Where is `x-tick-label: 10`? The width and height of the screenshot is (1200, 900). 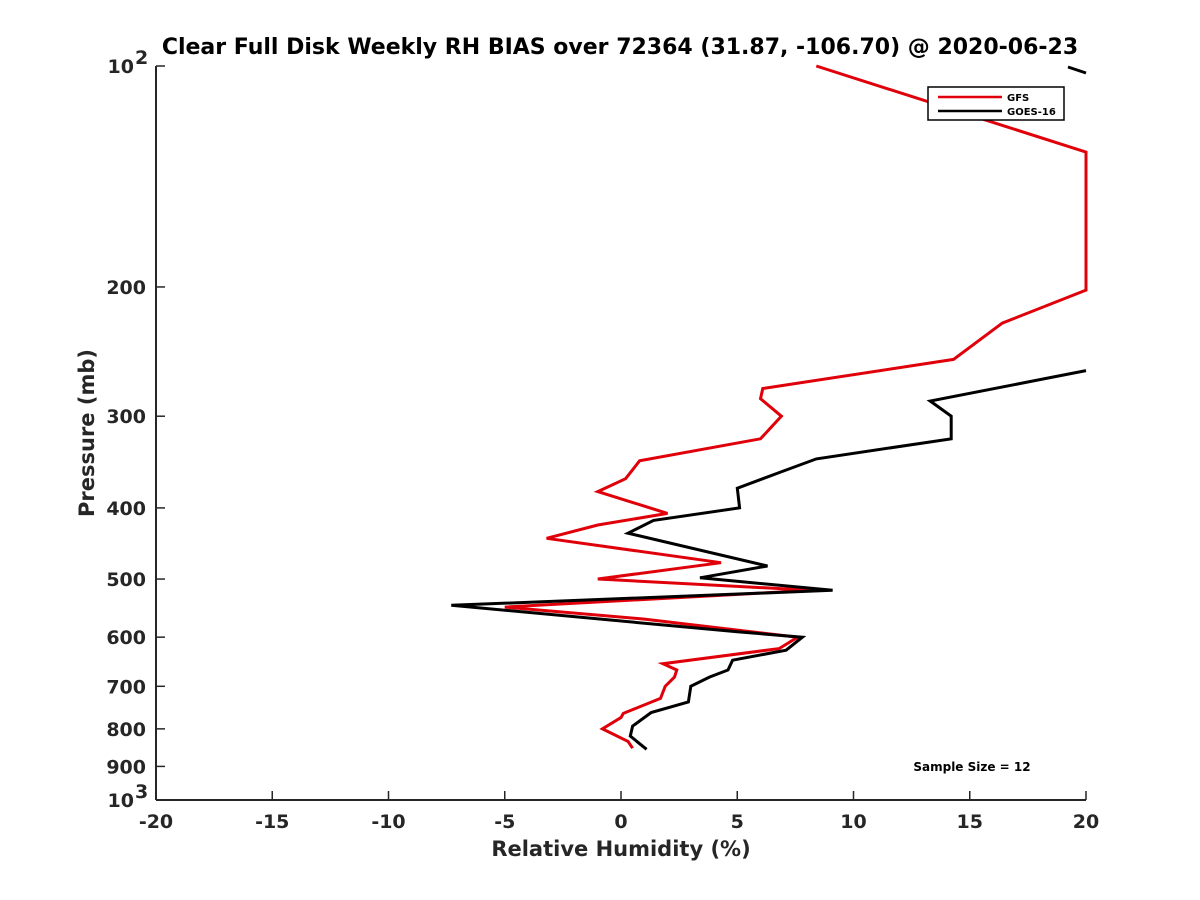 x-tick-label: 10 is located at coordinates (853, 822).